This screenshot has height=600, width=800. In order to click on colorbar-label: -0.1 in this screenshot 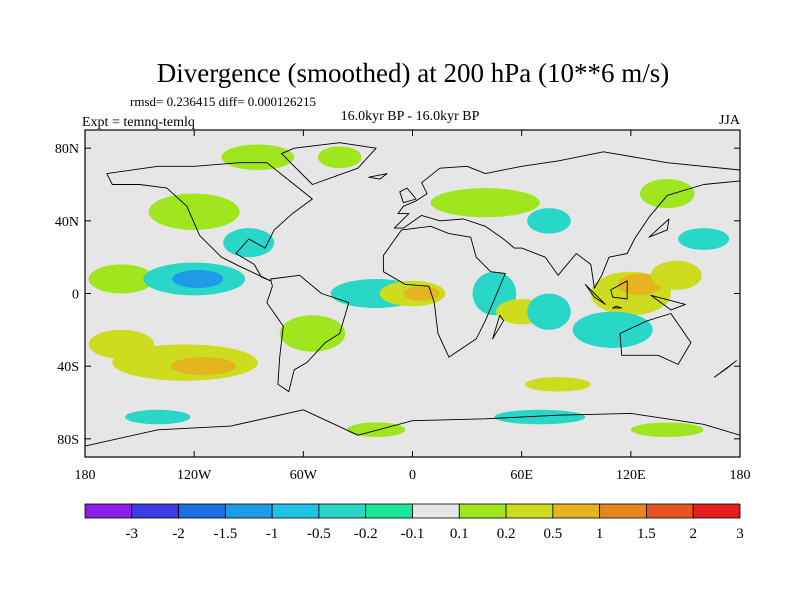, I will do `click(413, 534)`.